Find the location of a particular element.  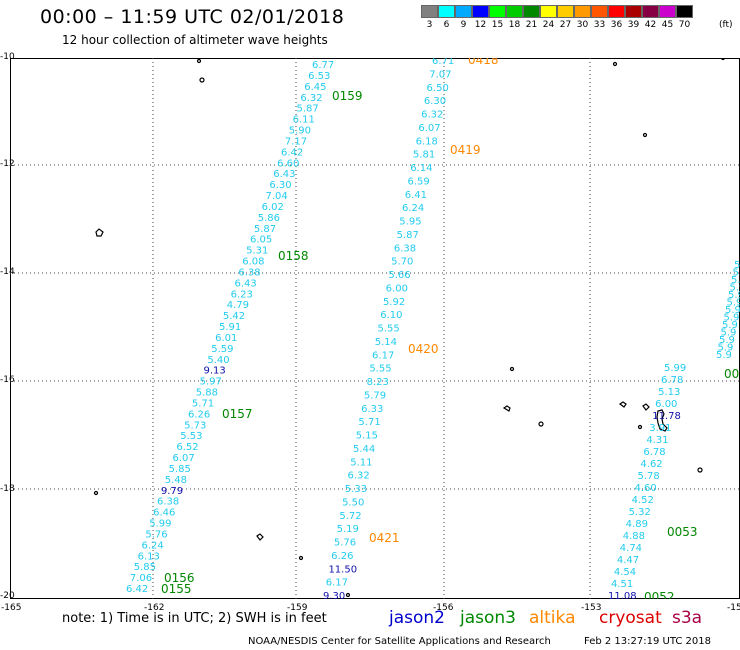

map-title: 00:00 – 11:59 UTC 02/01/2018 is located at coordinates (192, 17).